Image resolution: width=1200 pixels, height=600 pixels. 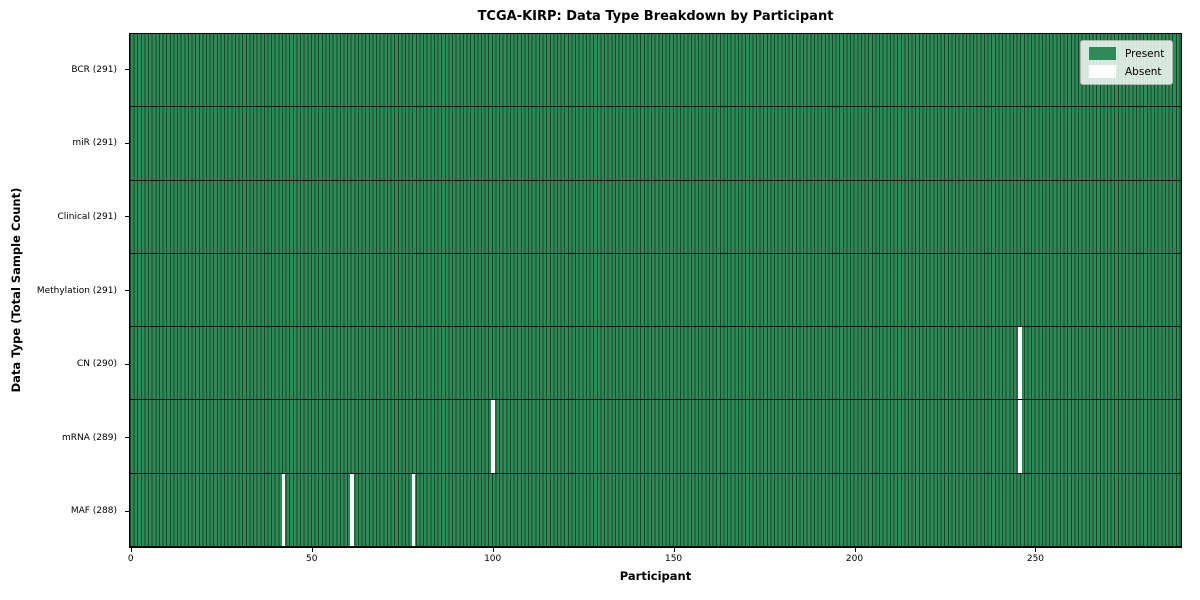 What do you see at coordinates (655, 71) in the screenshot?
I see `chart-row-BCR` at bounding box center [655, 71].